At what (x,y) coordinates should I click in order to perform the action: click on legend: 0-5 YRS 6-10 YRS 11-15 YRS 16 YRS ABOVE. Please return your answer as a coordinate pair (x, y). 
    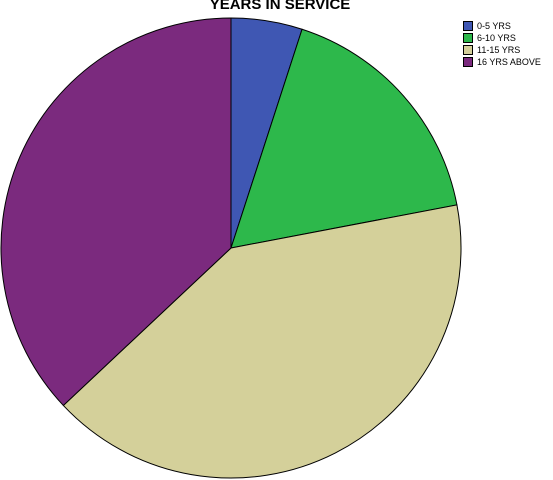
    Looking at the image, I should click on (508, 44).